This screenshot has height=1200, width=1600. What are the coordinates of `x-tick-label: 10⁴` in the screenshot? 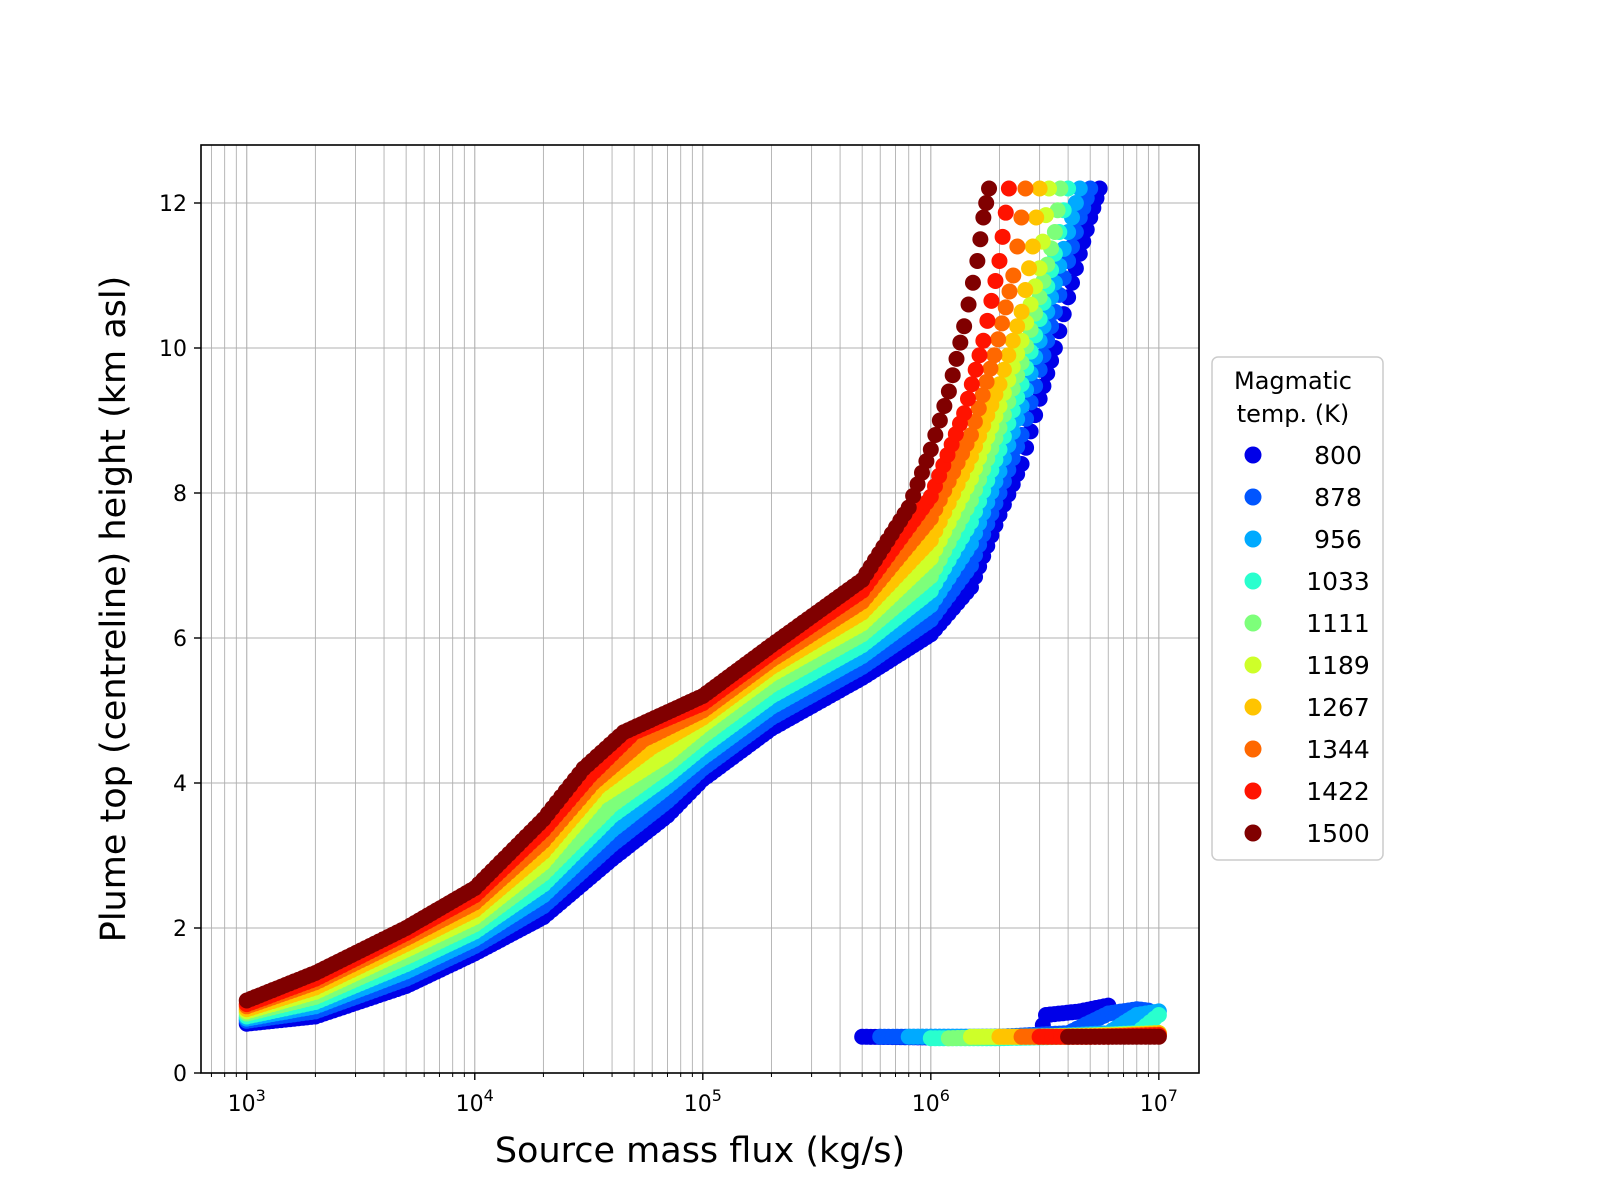 It's located at (475, 1101).